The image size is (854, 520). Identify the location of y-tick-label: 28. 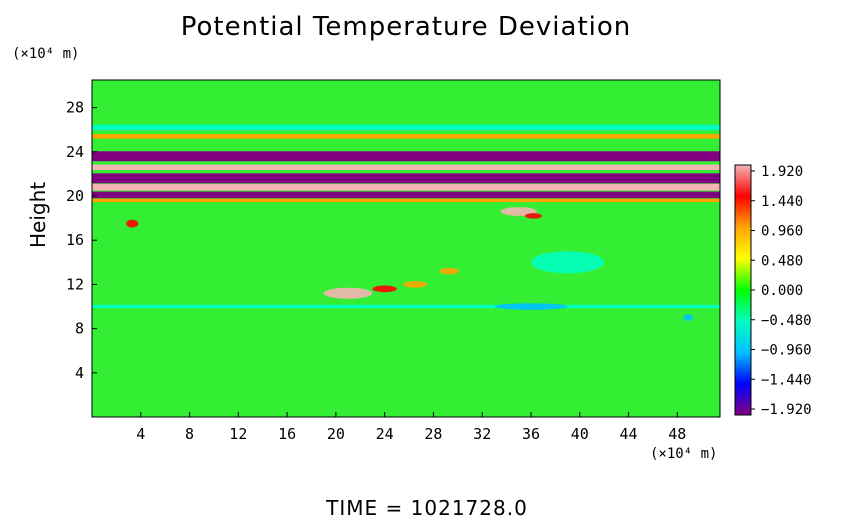
(75, 108).